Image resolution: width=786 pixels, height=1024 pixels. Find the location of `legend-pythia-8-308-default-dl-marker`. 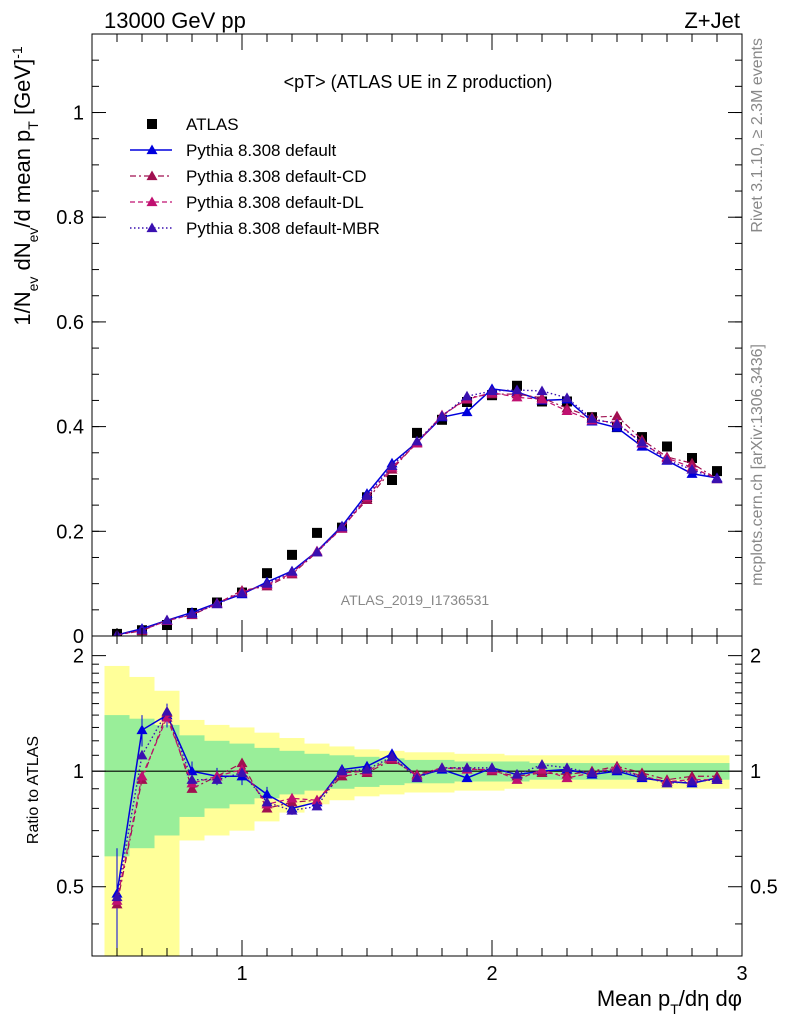

legend-pythia-8-308-default-dl-marker is located at coordinates (152, 201).